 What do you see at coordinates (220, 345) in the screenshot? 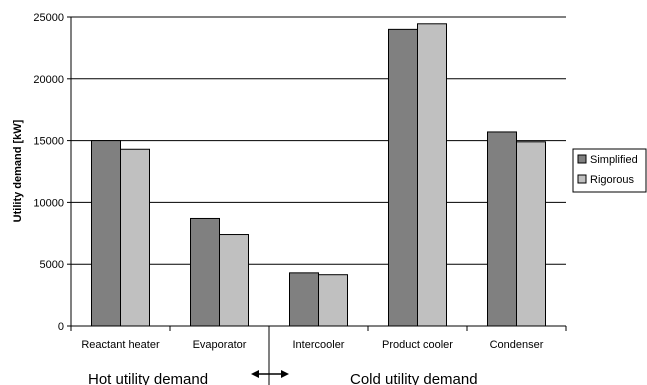
I see `x-tick-label-1: Evaporator` at bounding box center [220, 345].